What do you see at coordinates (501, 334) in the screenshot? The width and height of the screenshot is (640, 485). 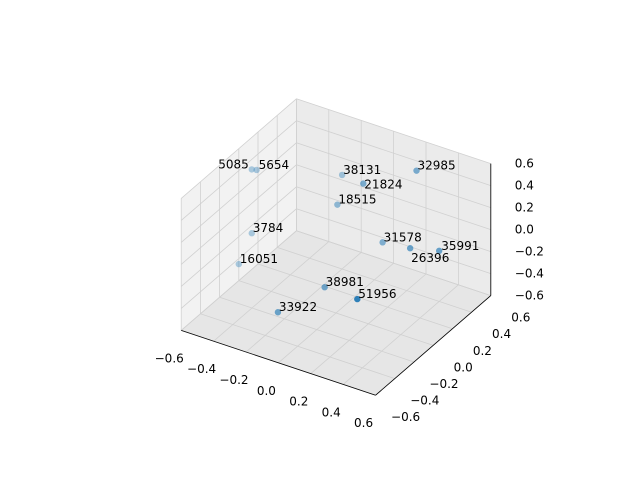 I see `y-tick-label: 0.4` at bounding box center [501, 334].